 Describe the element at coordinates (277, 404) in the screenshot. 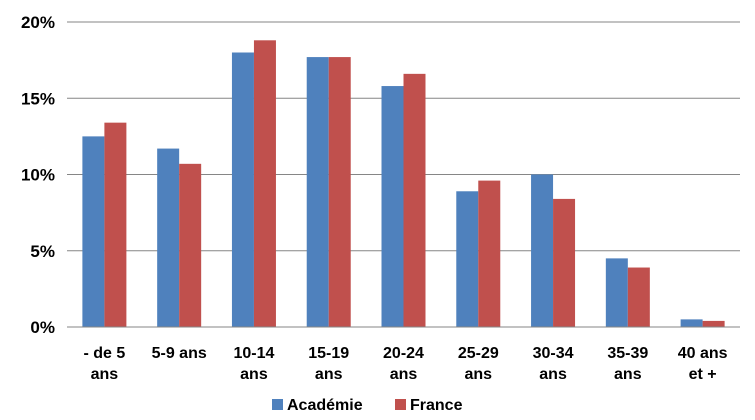

I see `legend-swatch-academie` at that location.